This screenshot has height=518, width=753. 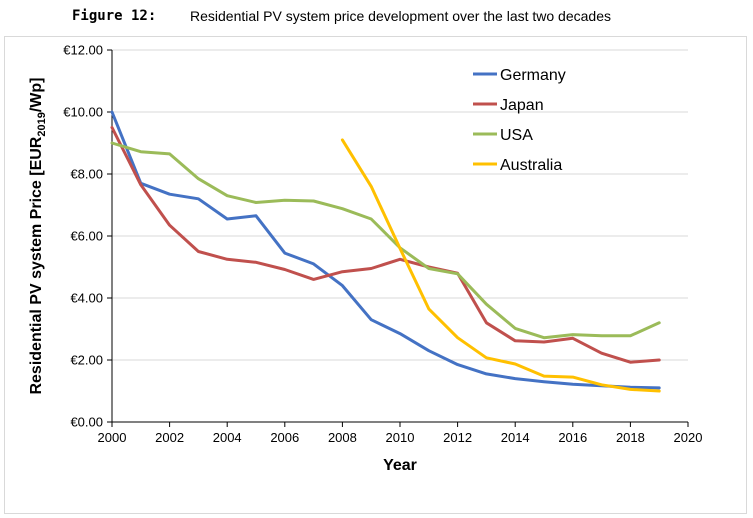 I want to click on x-tick-label: 2012, so click(x=457, y=437).